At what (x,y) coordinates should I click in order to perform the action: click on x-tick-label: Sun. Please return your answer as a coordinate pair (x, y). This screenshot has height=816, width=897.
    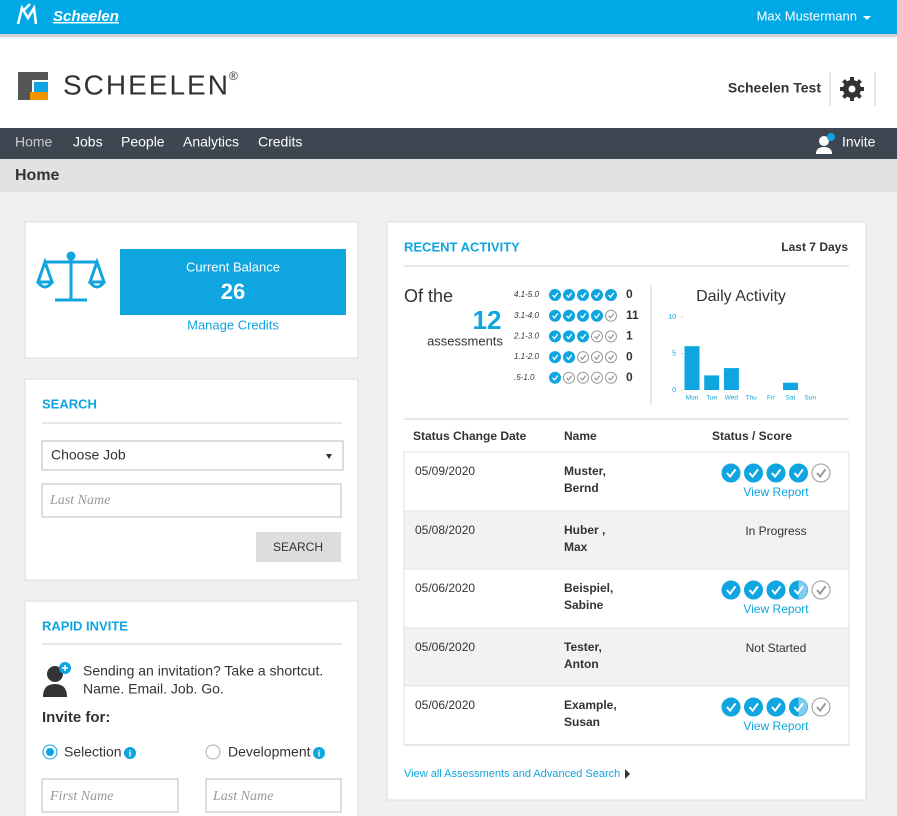
    Looking at the image, I should click on (810, 398).